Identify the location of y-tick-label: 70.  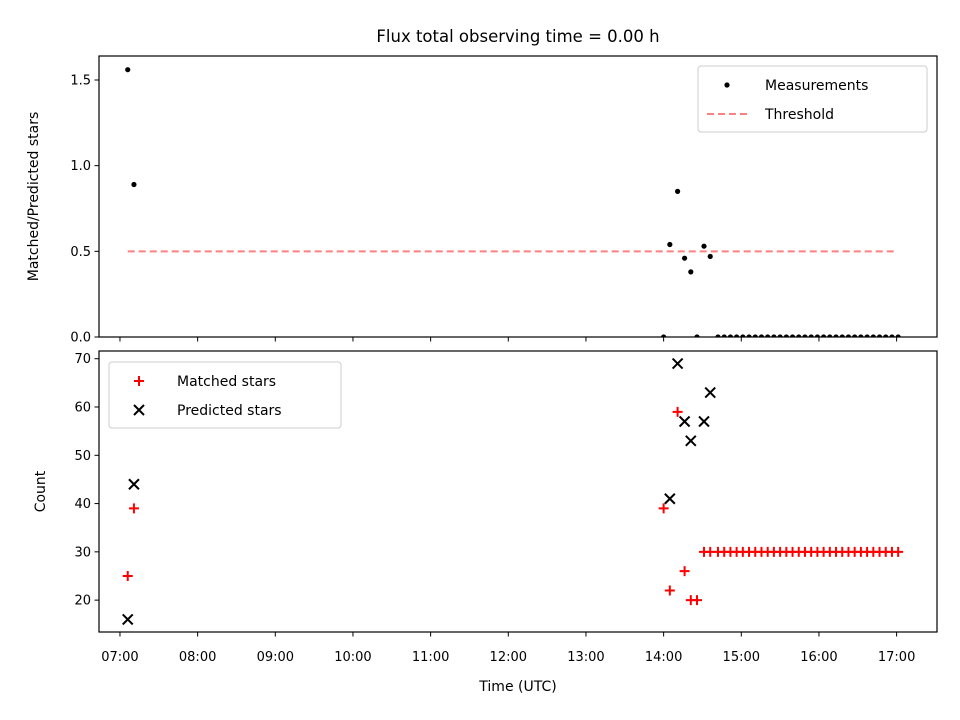
(82, 359).